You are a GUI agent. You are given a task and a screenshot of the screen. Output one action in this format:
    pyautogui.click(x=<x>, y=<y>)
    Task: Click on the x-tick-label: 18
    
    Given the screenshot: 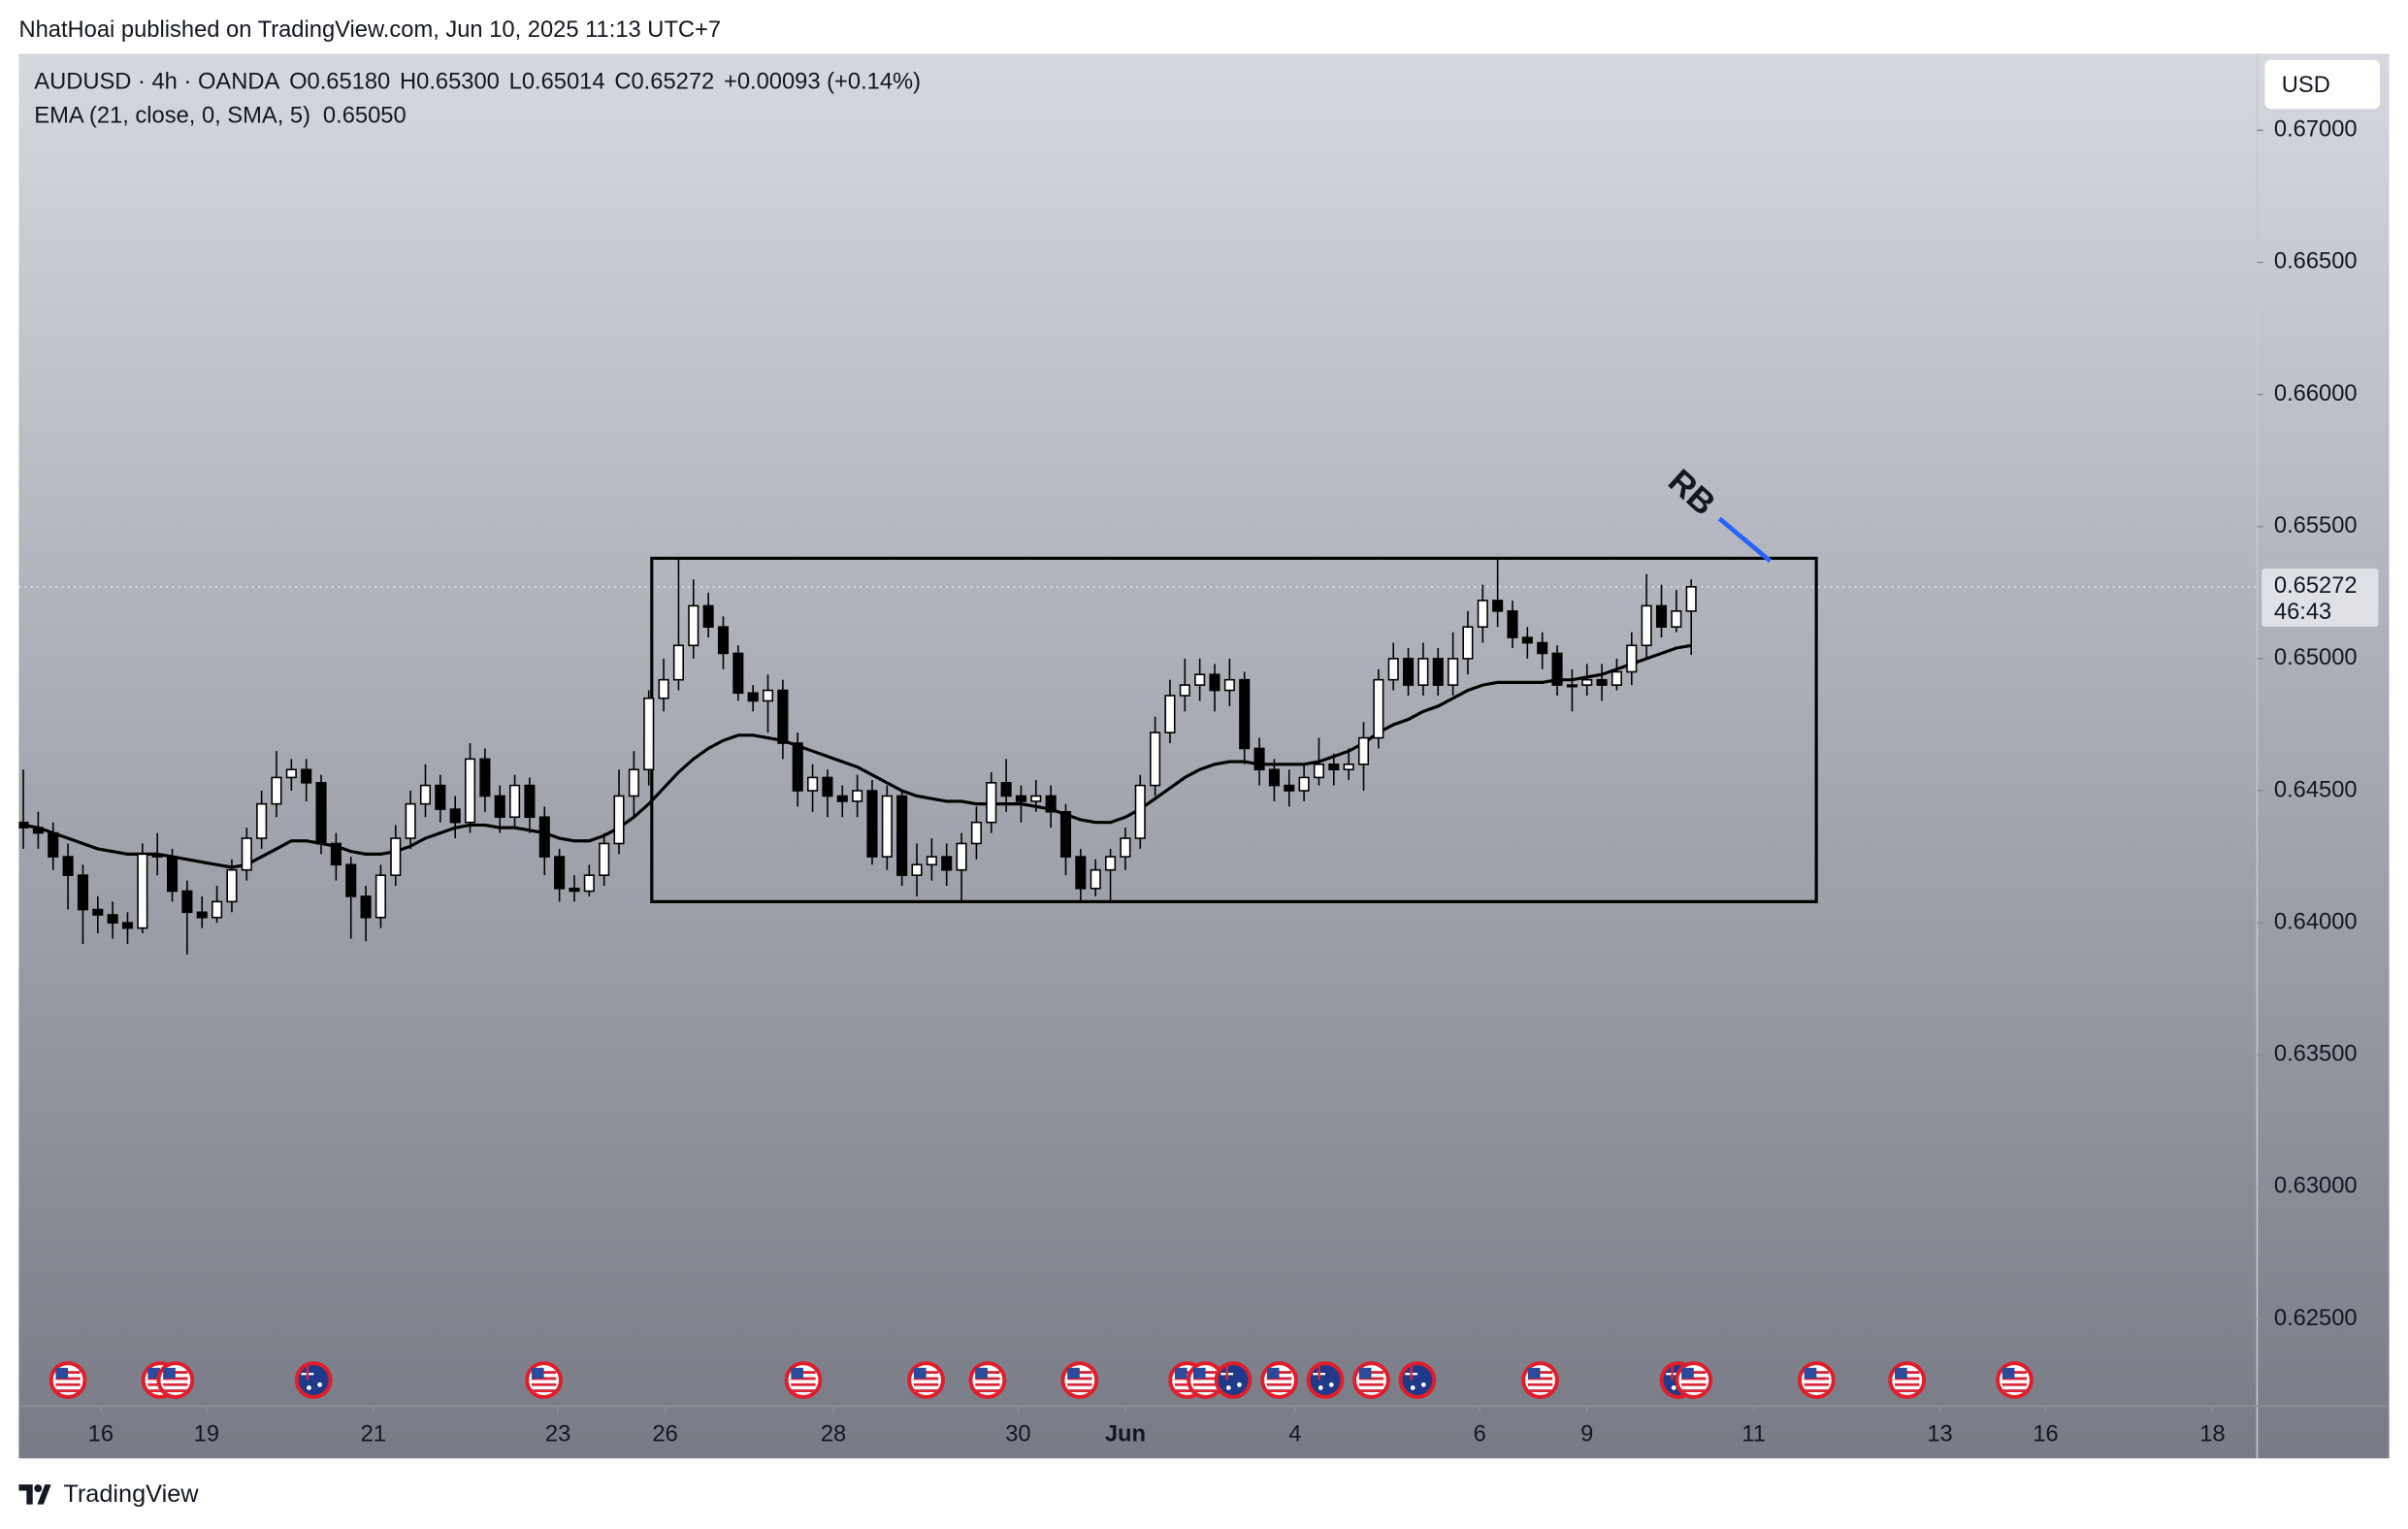 What is the action you would take?
    pyautogui.click(x=2212, y=1435)
    